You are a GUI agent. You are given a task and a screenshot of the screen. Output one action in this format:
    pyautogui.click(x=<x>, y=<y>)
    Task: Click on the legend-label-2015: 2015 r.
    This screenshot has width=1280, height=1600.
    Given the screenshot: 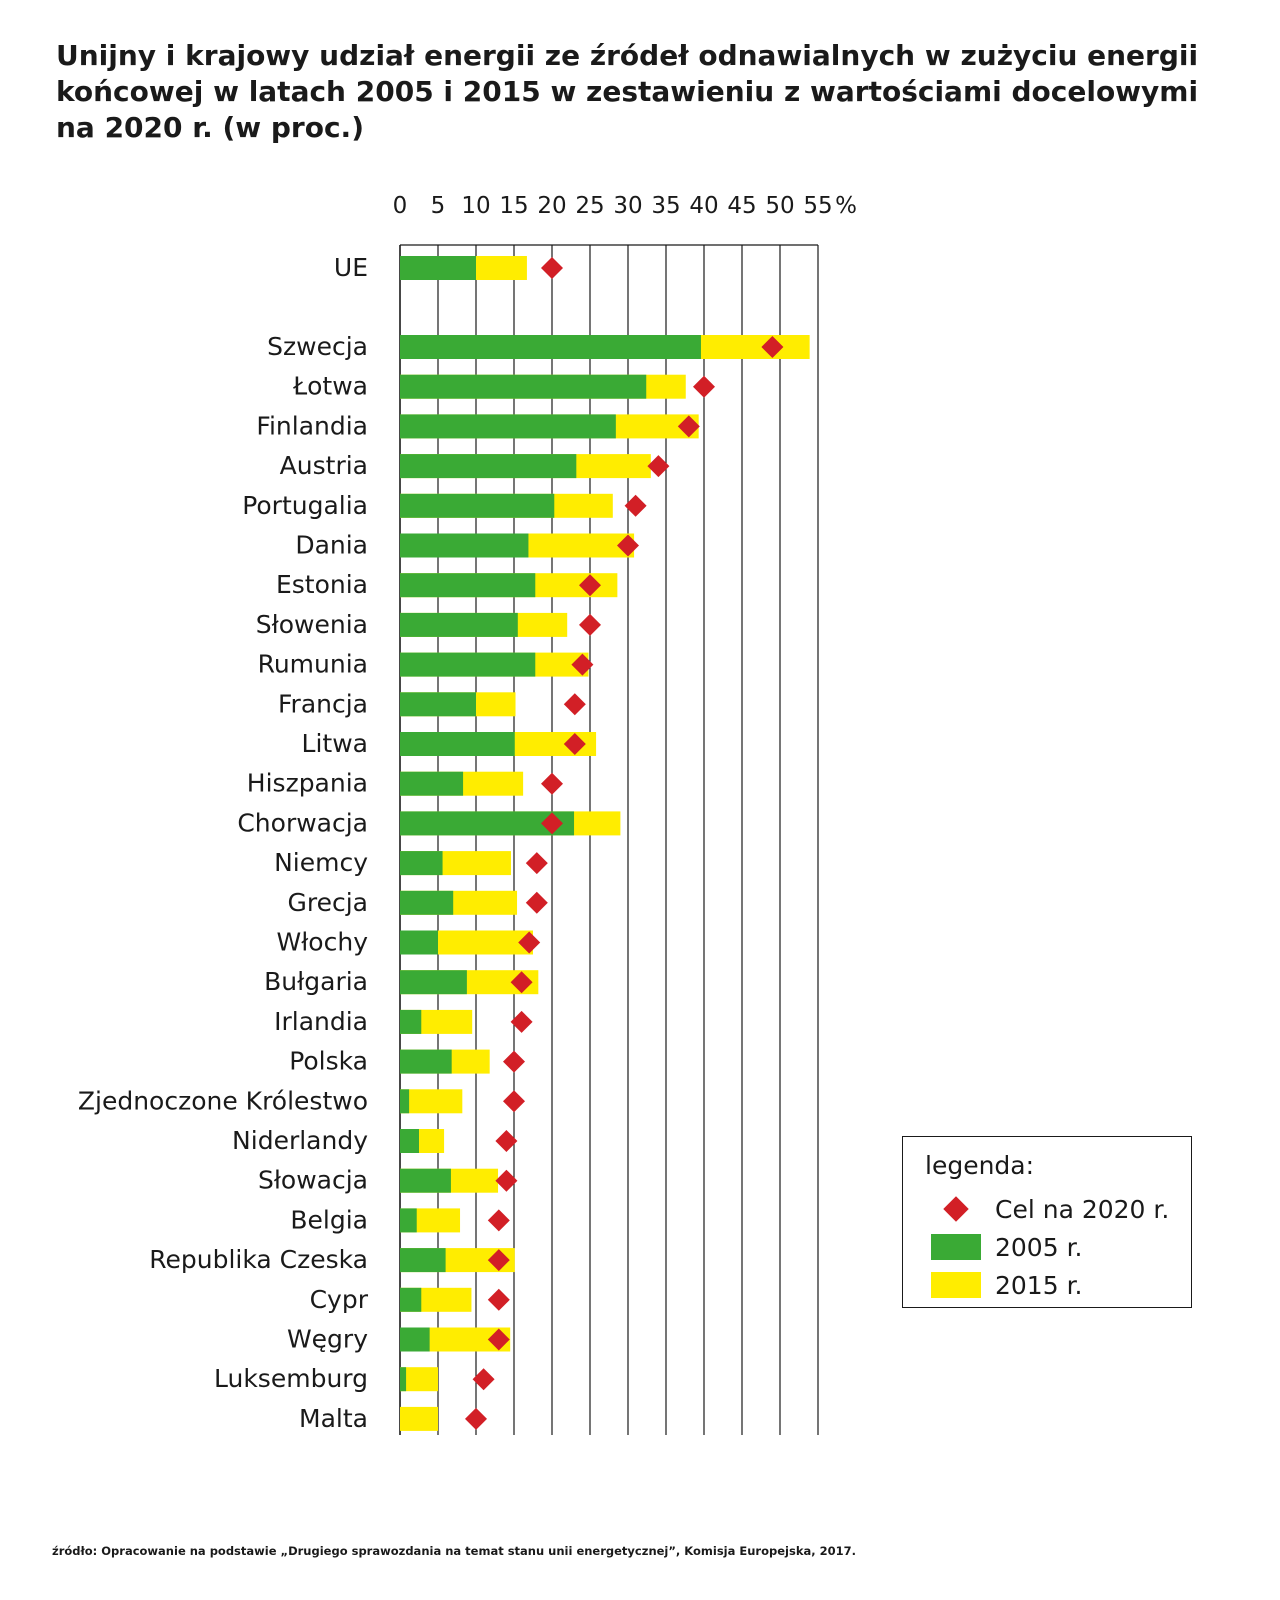 What is the action you would take?
    pyautogui.click(x=1039, y=1285)
    